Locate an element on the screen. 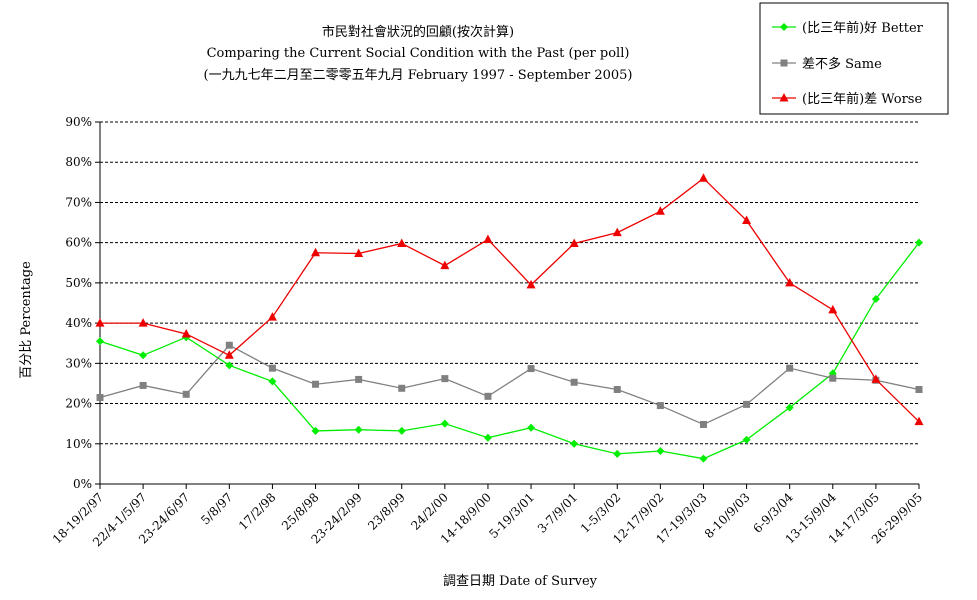 The height and width of the screenshot is (600, 977). x-tick-label: 25/8/98 is located at coordinates (300, 511).